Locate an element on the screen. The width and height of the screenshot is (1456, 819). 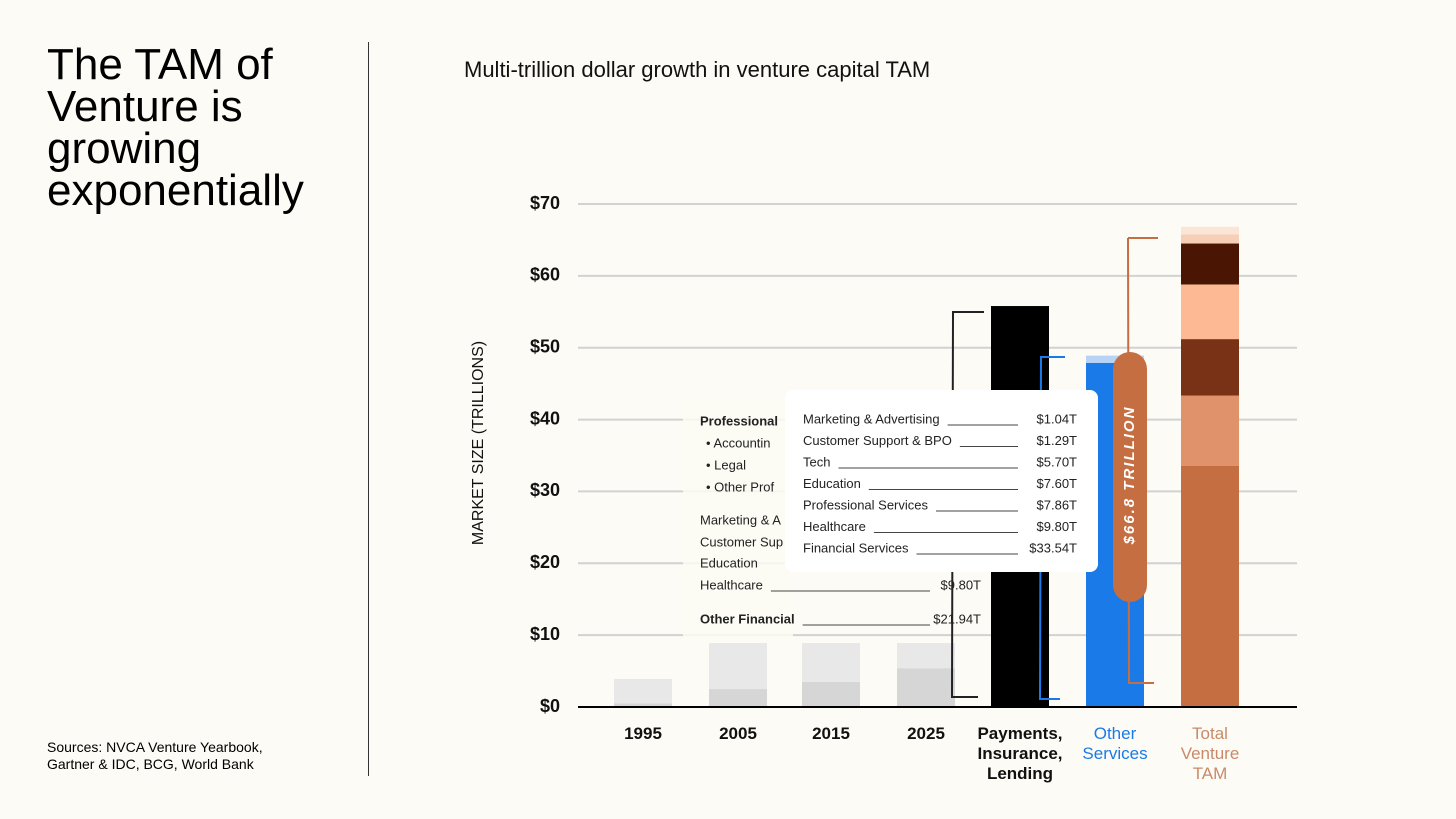
ghost-item: Education is located at coordinates (729, 562).